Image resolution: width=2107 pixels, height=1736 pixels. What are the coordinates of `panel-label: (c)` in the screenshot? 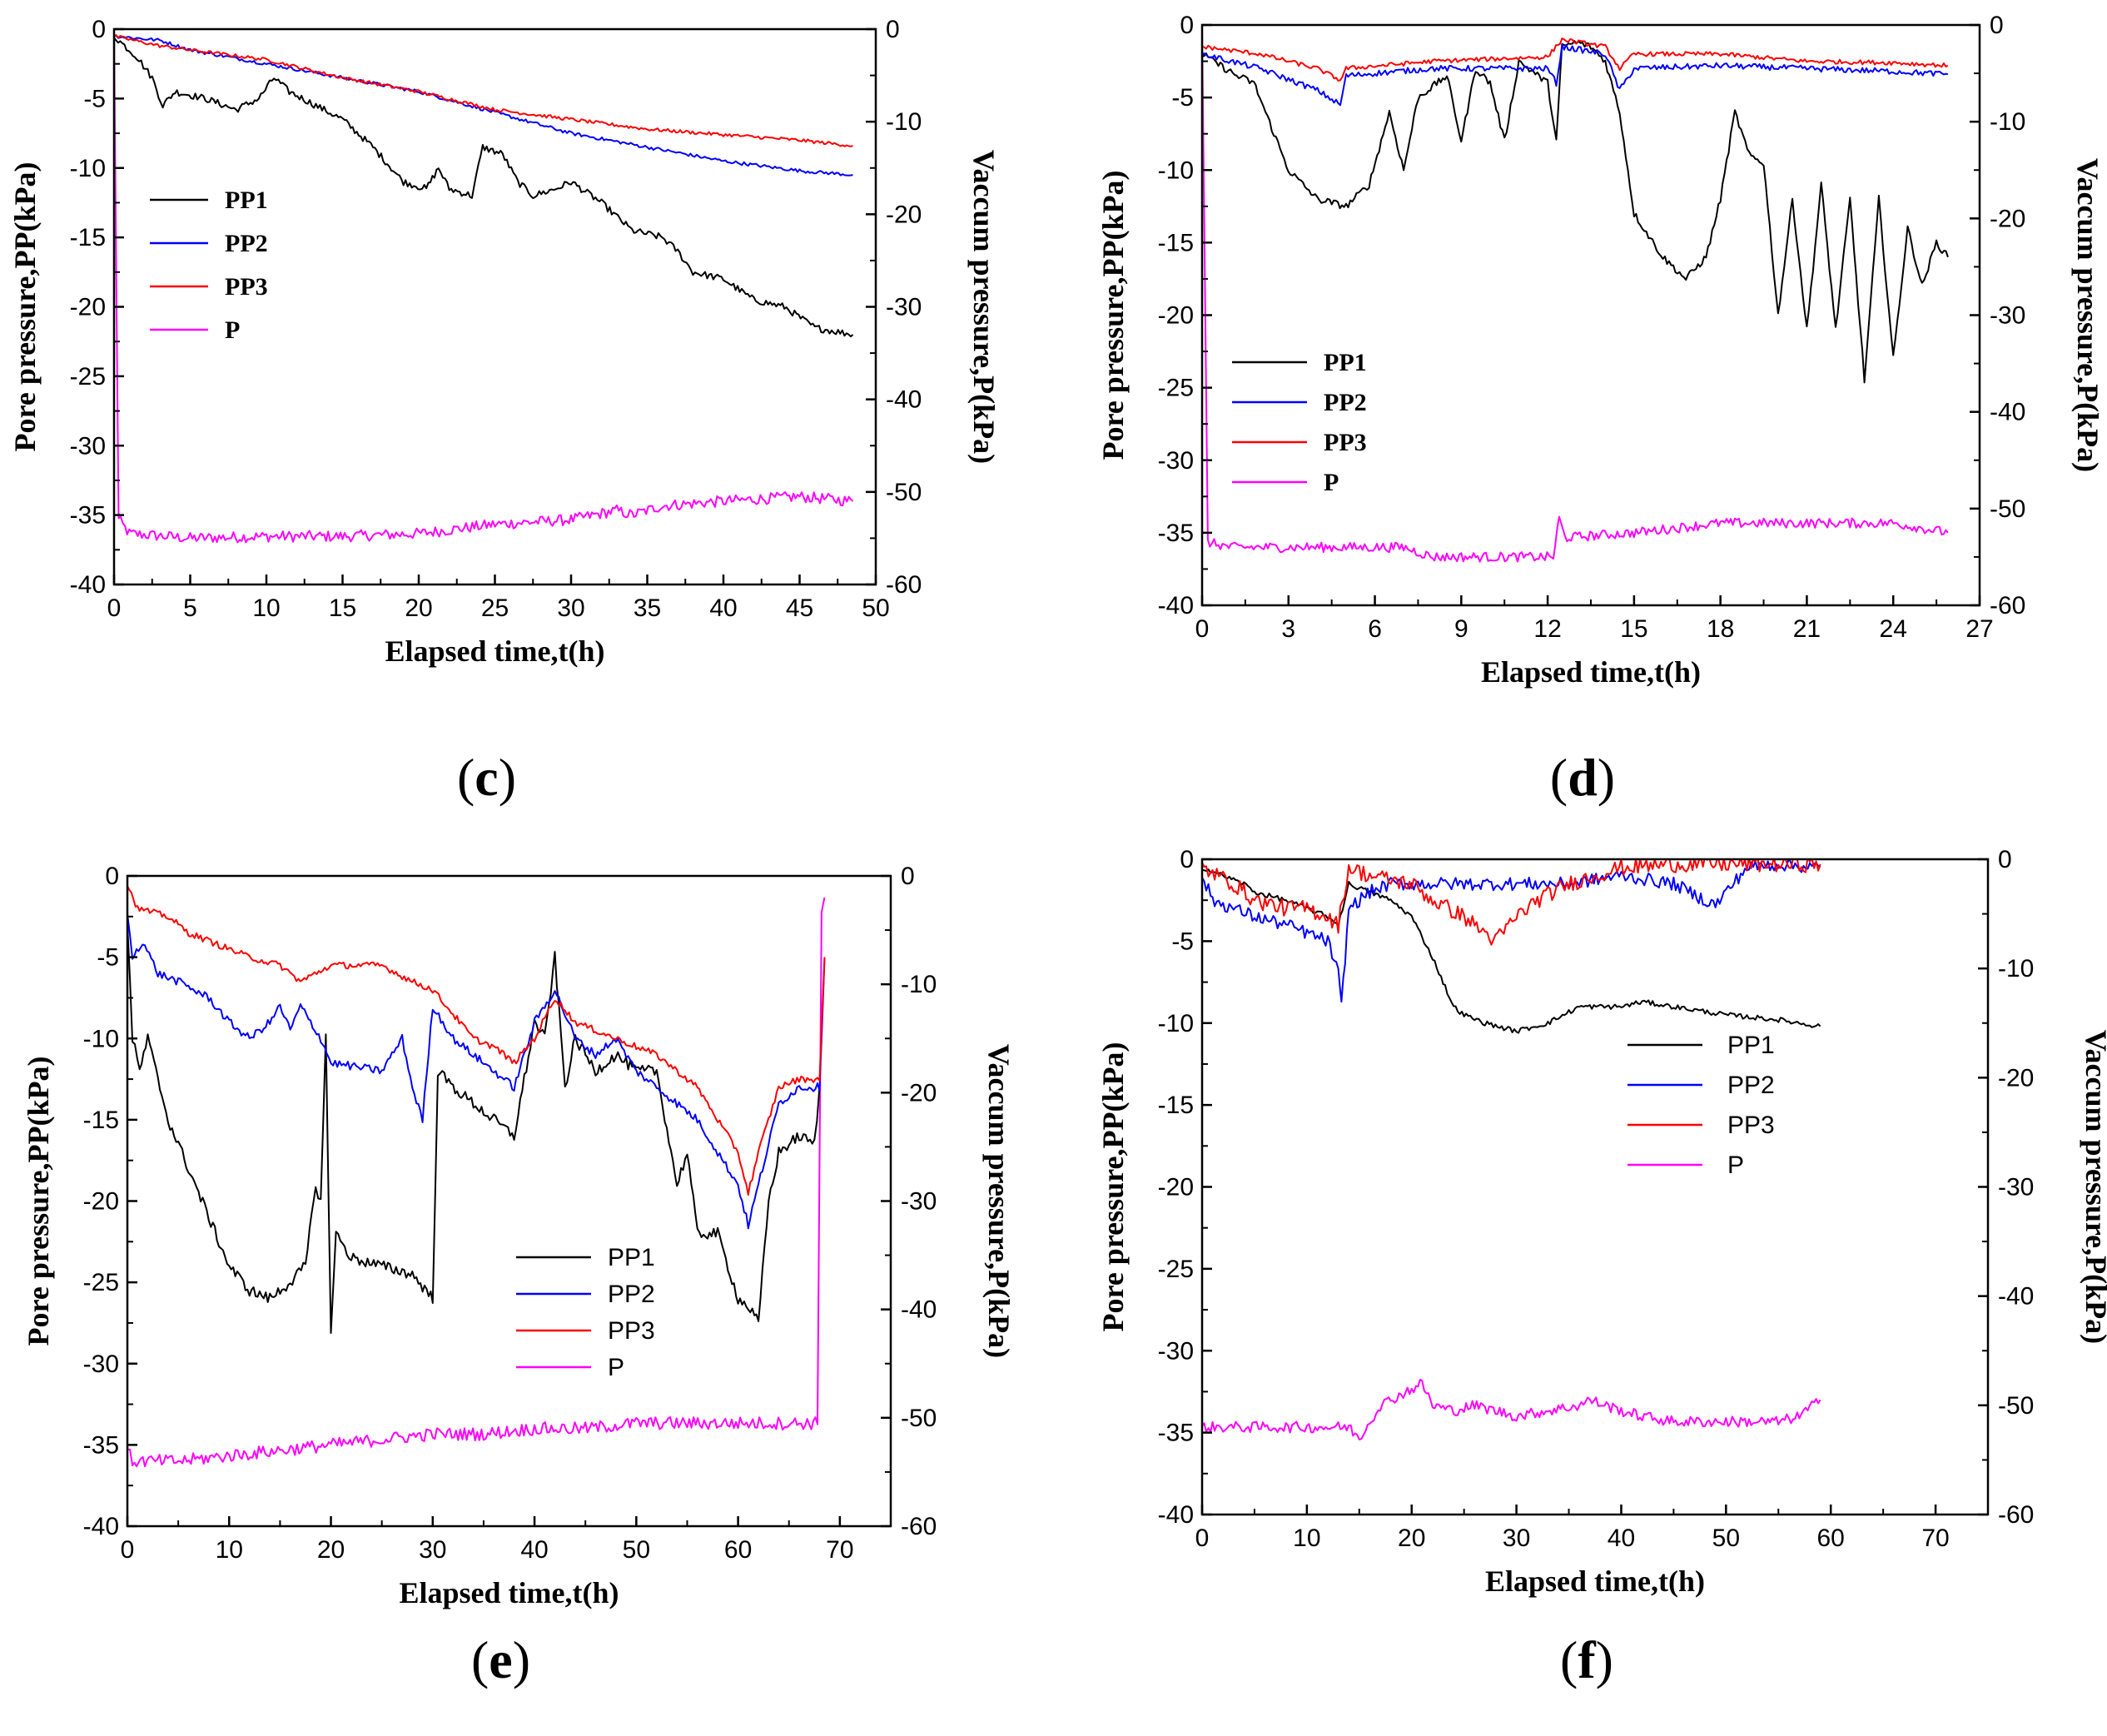 It's located at (486, 777).